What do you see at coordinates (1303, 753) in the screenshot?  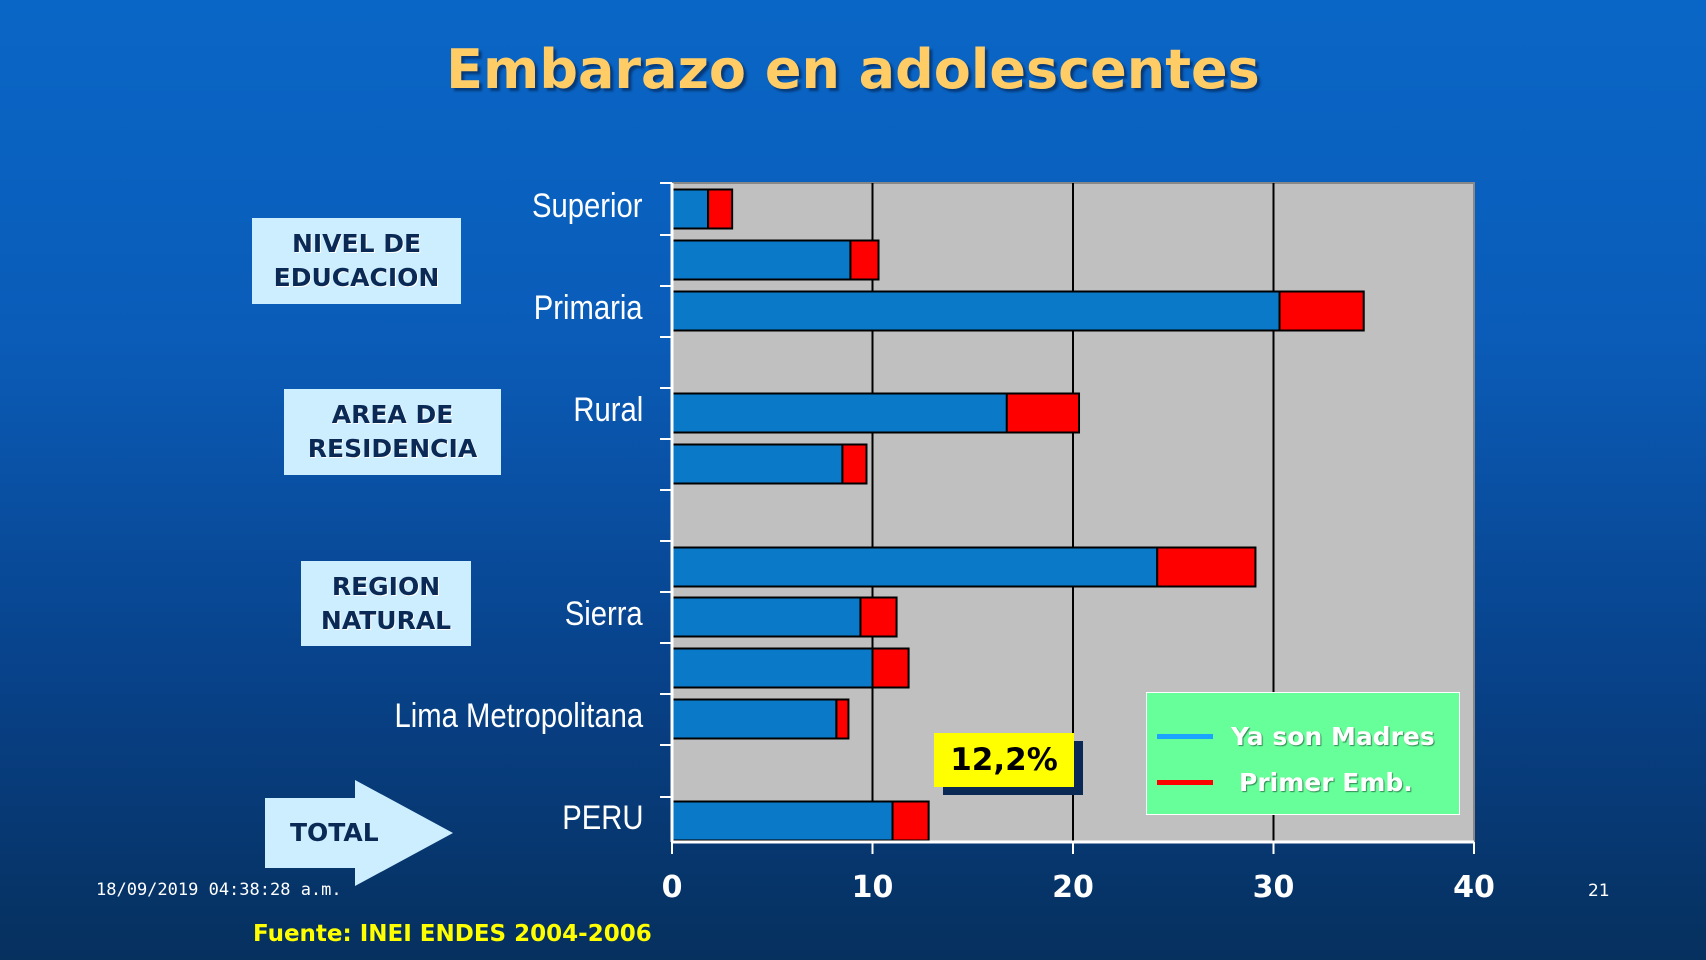 I see `chart-legend: Ya son Madres Primer Emb.` at bounding box center [1303, 753].